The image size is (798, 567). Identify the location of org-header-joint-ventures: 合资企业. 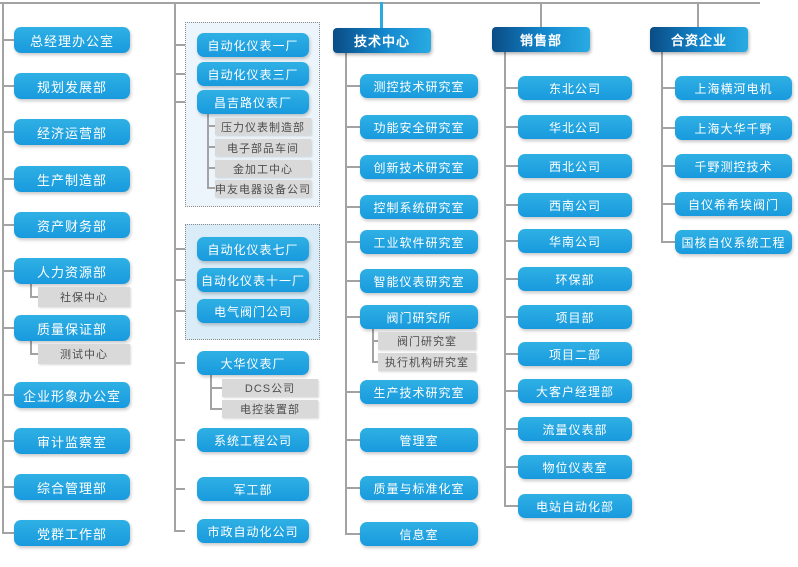
(699, 39).